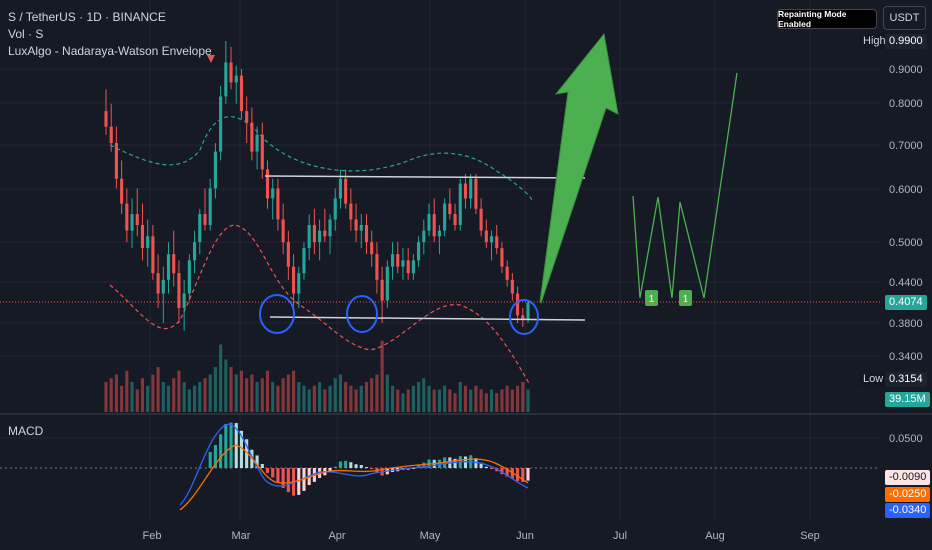  I want to click on resistance-line, so click(425, 177).